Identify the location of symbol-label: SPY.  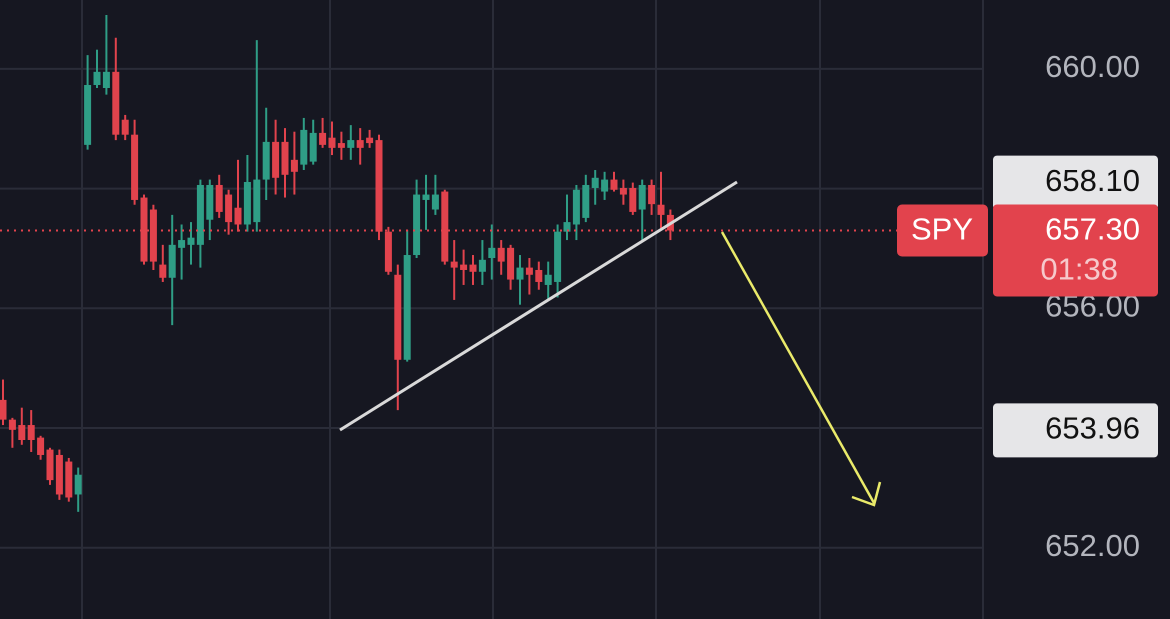
(942, 229).